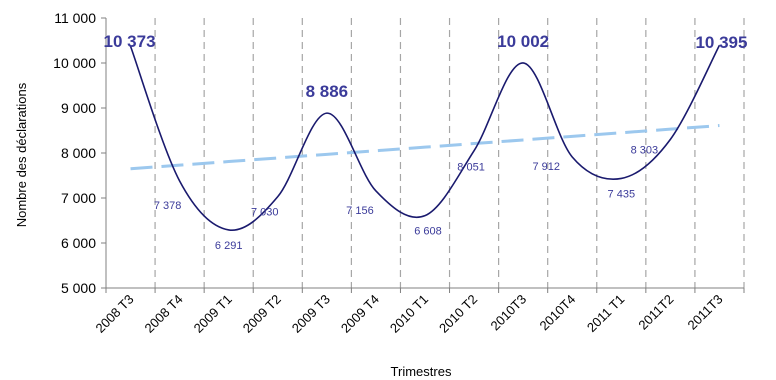  What do you see at coordinates (421, 371) in the screenshot?
I see `x-axis-title: Trimestres` at bounding box center [421, 371].